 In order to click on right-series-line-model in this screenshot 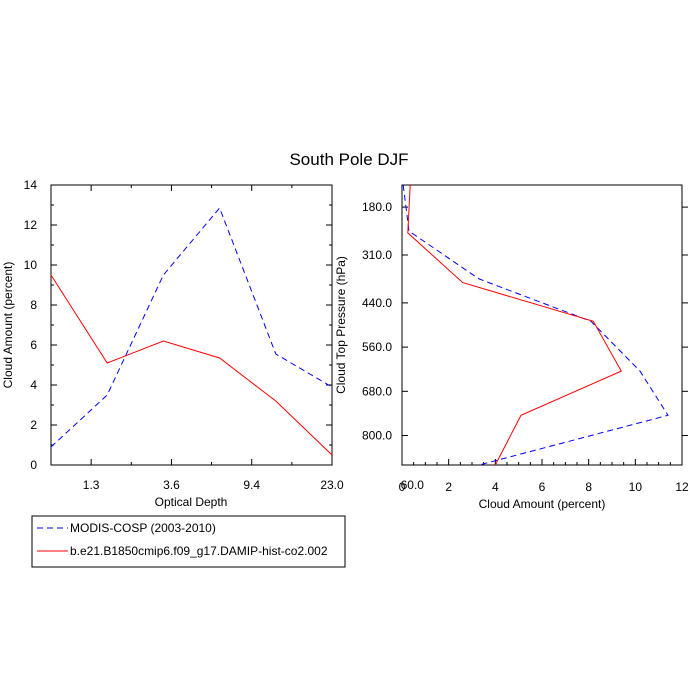, I will do `click(515, 325)`.